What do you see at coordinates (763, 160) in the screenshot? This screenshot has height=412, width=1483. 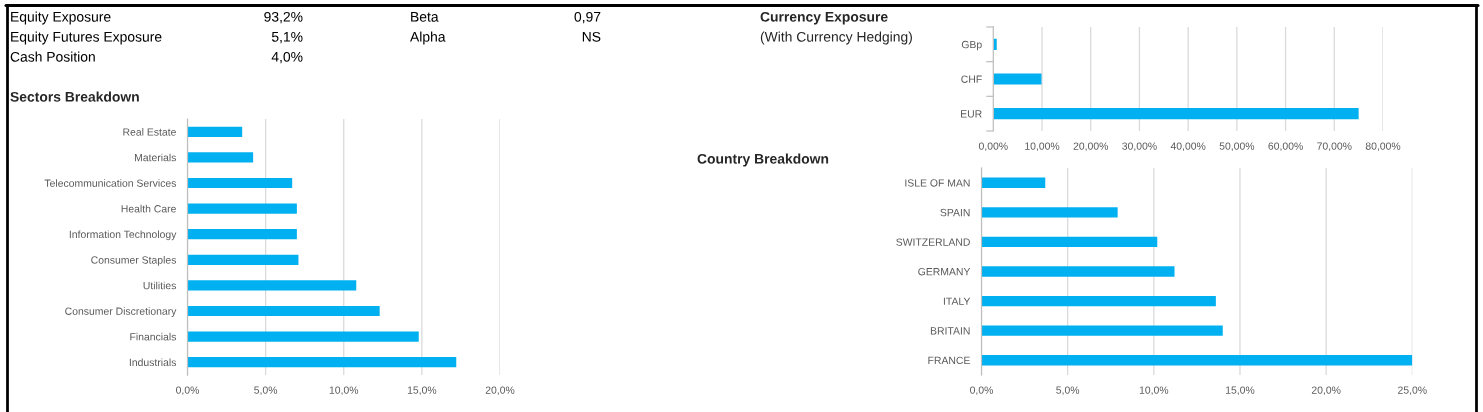 I see `text: Country Breakdown` at bounding box center [763, 160].